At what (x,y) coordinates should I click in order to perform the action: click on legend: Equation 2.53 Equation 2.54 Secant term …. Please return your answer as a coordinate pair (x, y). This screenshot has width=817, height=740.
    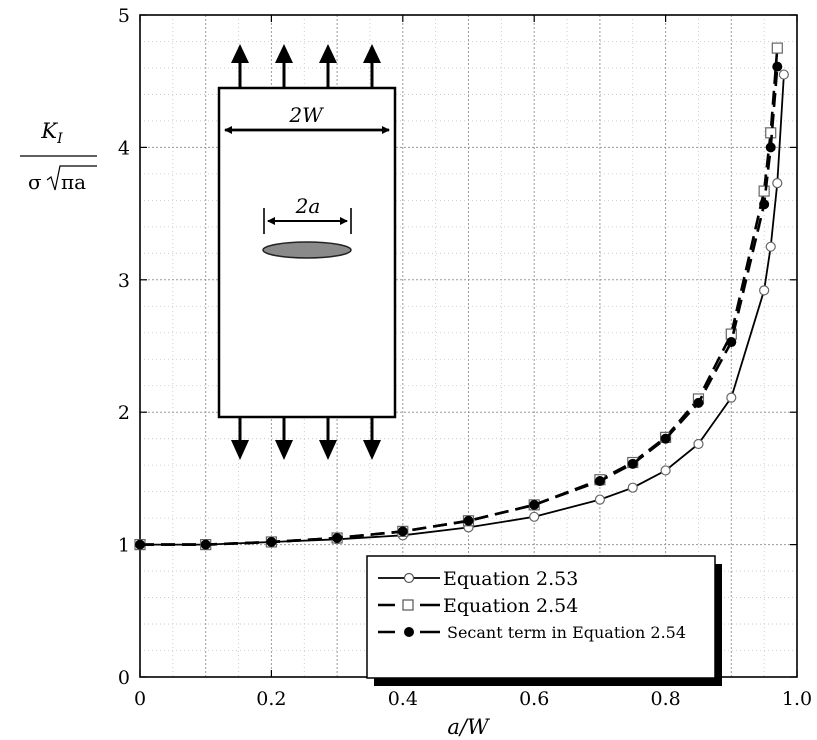
    Looking at the image, I should click on (544, 620).